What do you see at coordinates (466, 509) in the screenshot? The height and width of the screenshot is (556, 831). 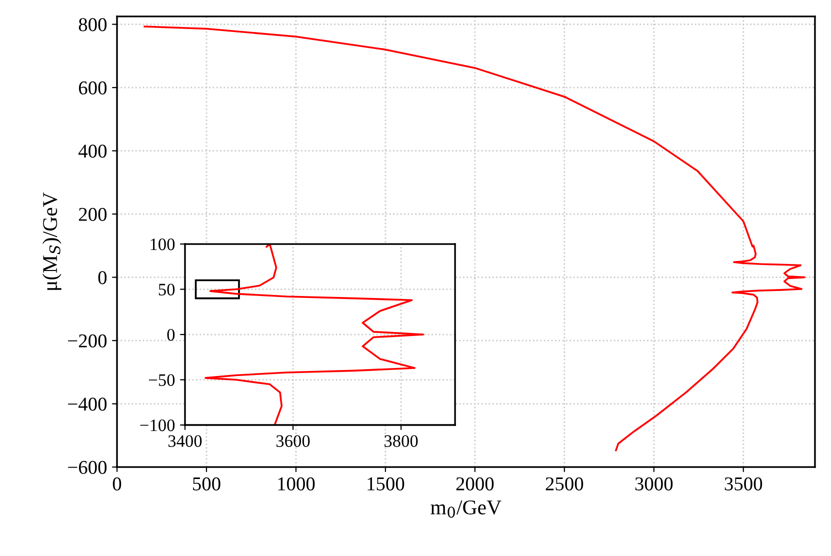 I see `x-axis-title: m$_{0}$/GeV` at bounding box center [466, 509].